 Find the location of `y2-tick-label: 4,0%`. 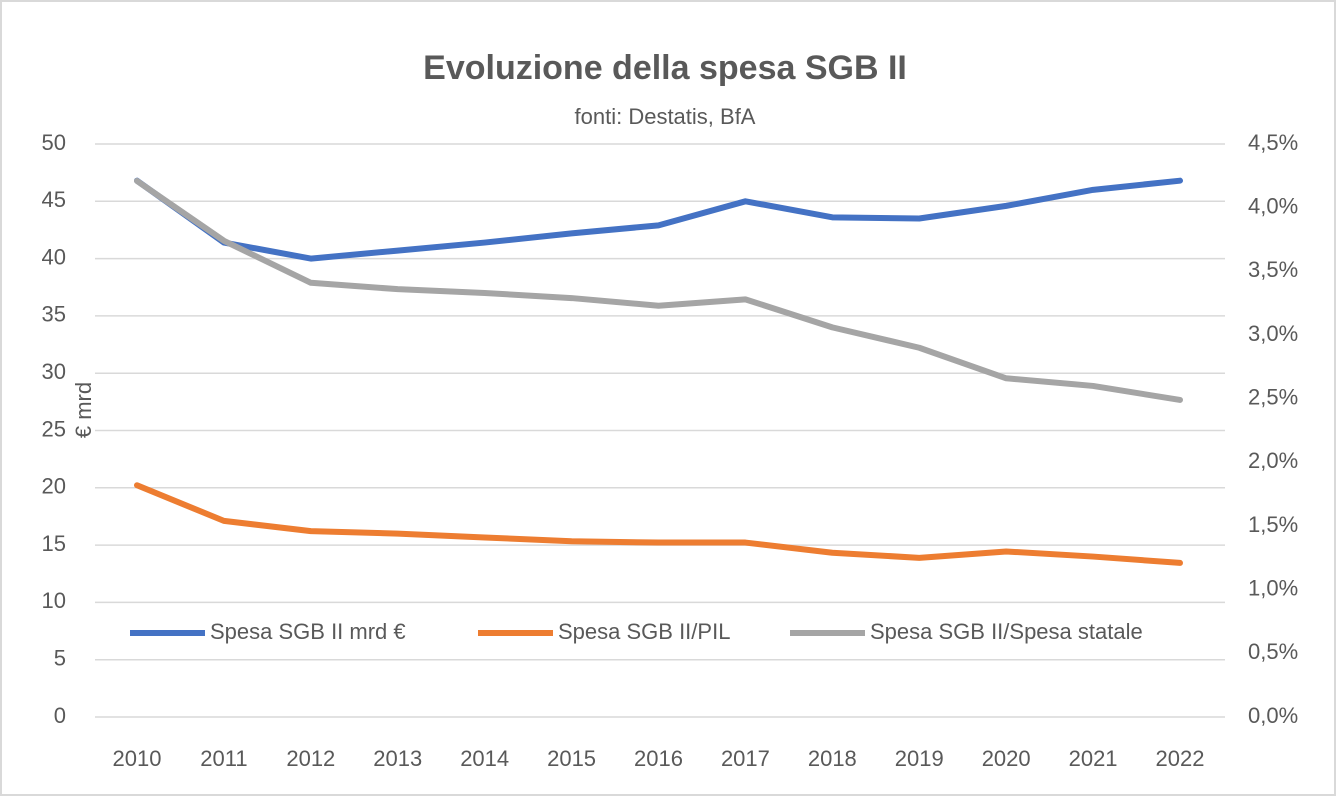

y2-tick-label: 4,0% is located at coordinates (1273, 205).